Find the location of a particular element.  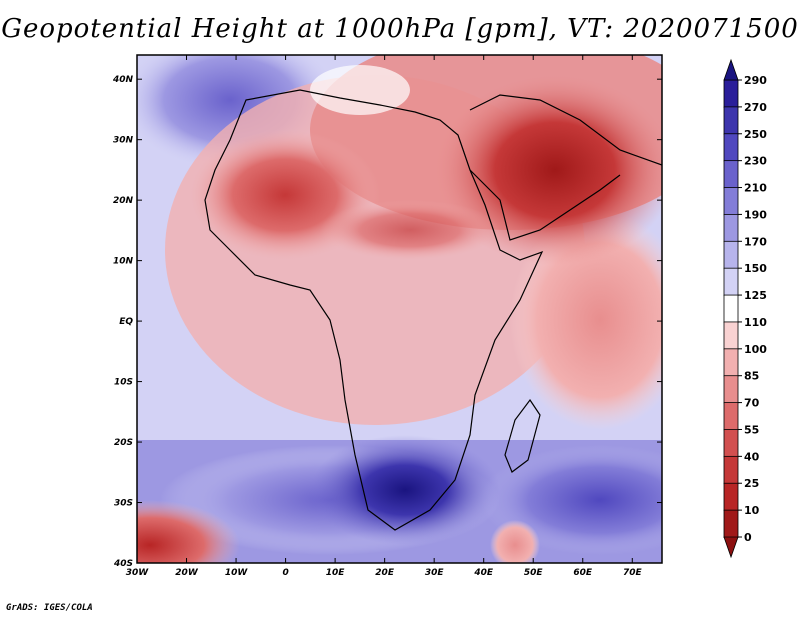

colorbar-label: 100 is located at coordinates (755, 349).